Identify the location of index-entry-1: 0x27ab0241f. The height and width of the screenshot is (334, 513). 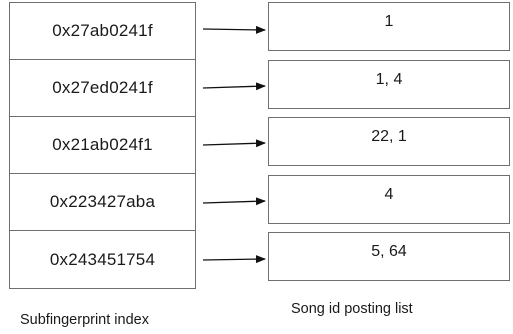
(102, 31).